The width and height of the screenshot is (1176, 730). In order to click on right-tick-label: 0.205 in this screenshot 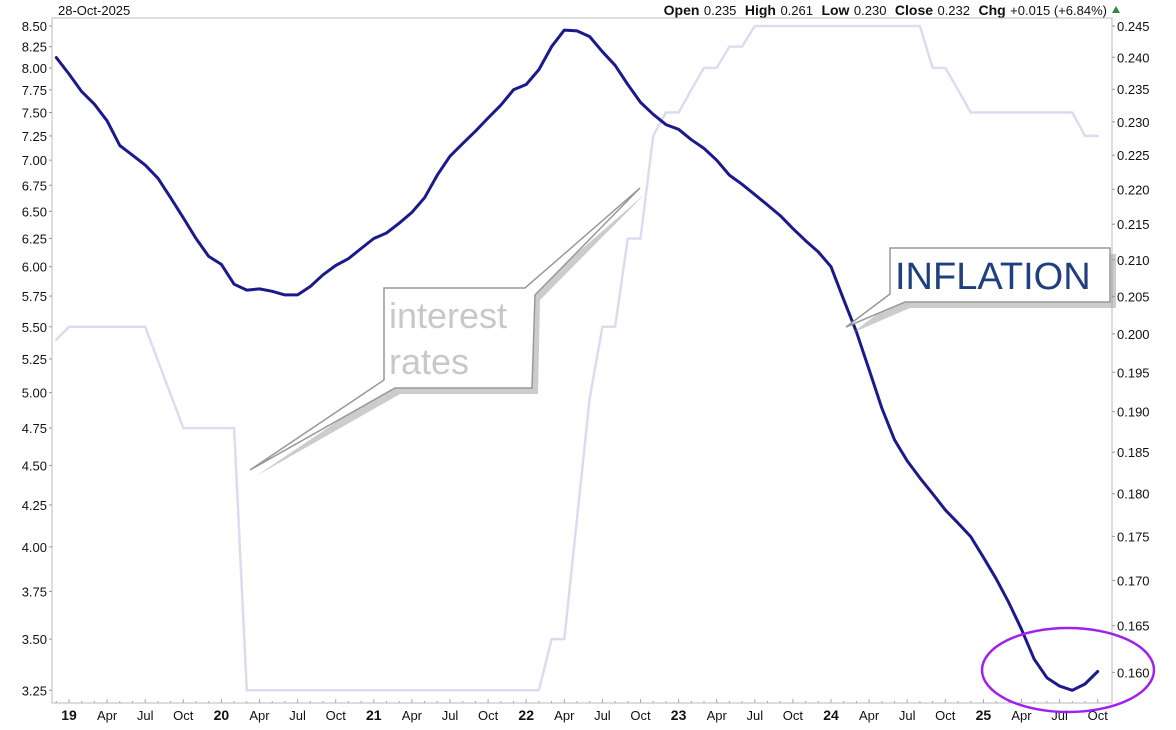, I will do `click(1133, 296)`.